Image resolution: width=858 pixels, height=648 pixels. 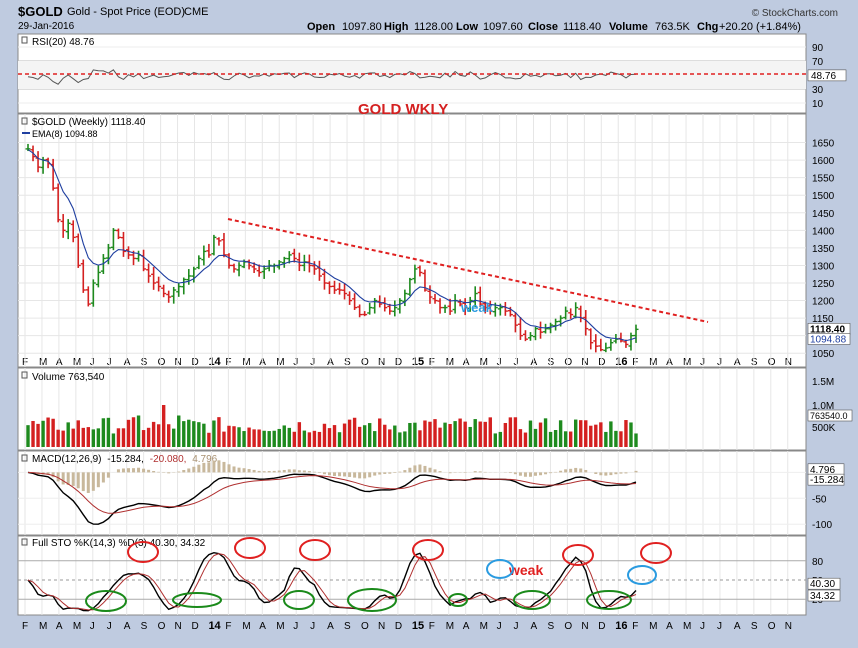 What do you see at coordinates (403, 109) in the screenshot?
I see `chart-annotation-title: GOLD WKLY` at bounding box center [403, 109].